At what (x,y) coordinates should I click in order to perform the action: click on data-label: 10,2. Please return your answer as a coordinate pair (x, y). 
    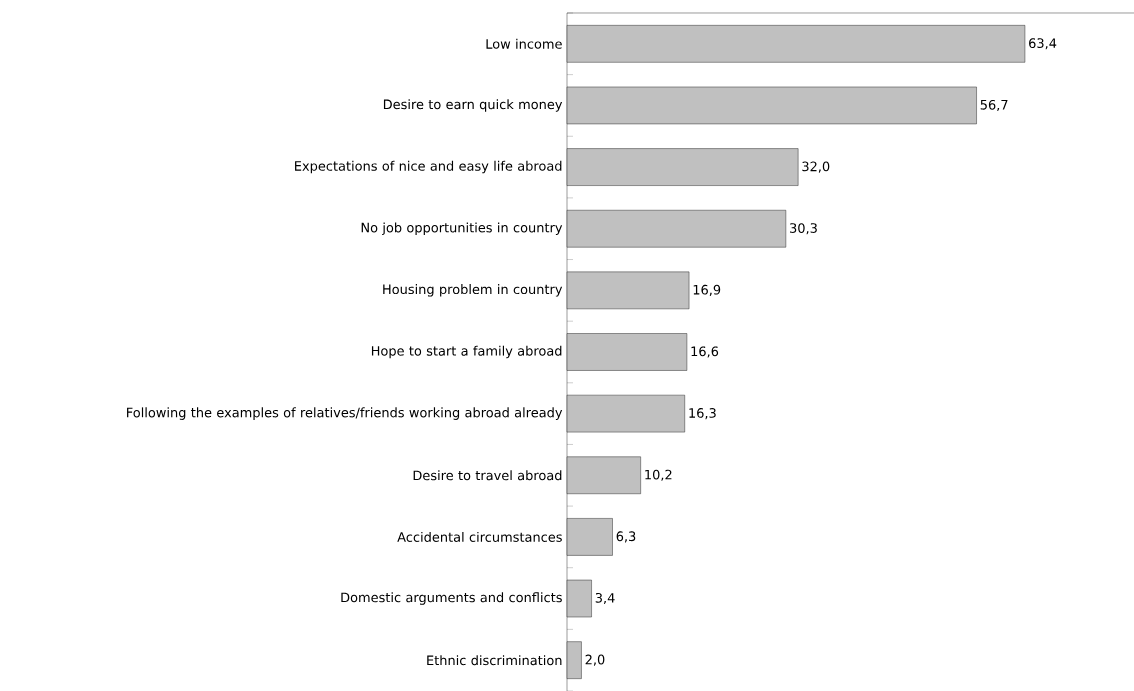
    Looking at the image, I should click on (658, 475).